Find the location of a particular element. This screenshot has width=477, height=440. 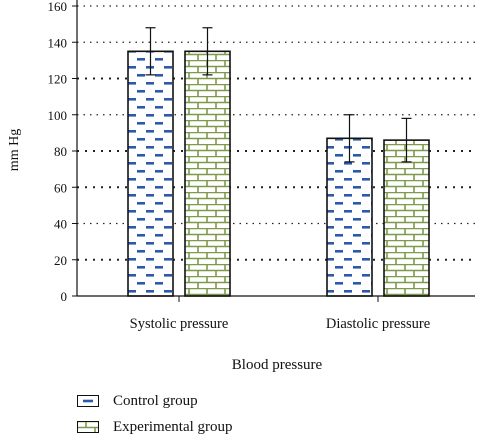

y-tick-label-80: 80 is located at coordinates (60, 151).